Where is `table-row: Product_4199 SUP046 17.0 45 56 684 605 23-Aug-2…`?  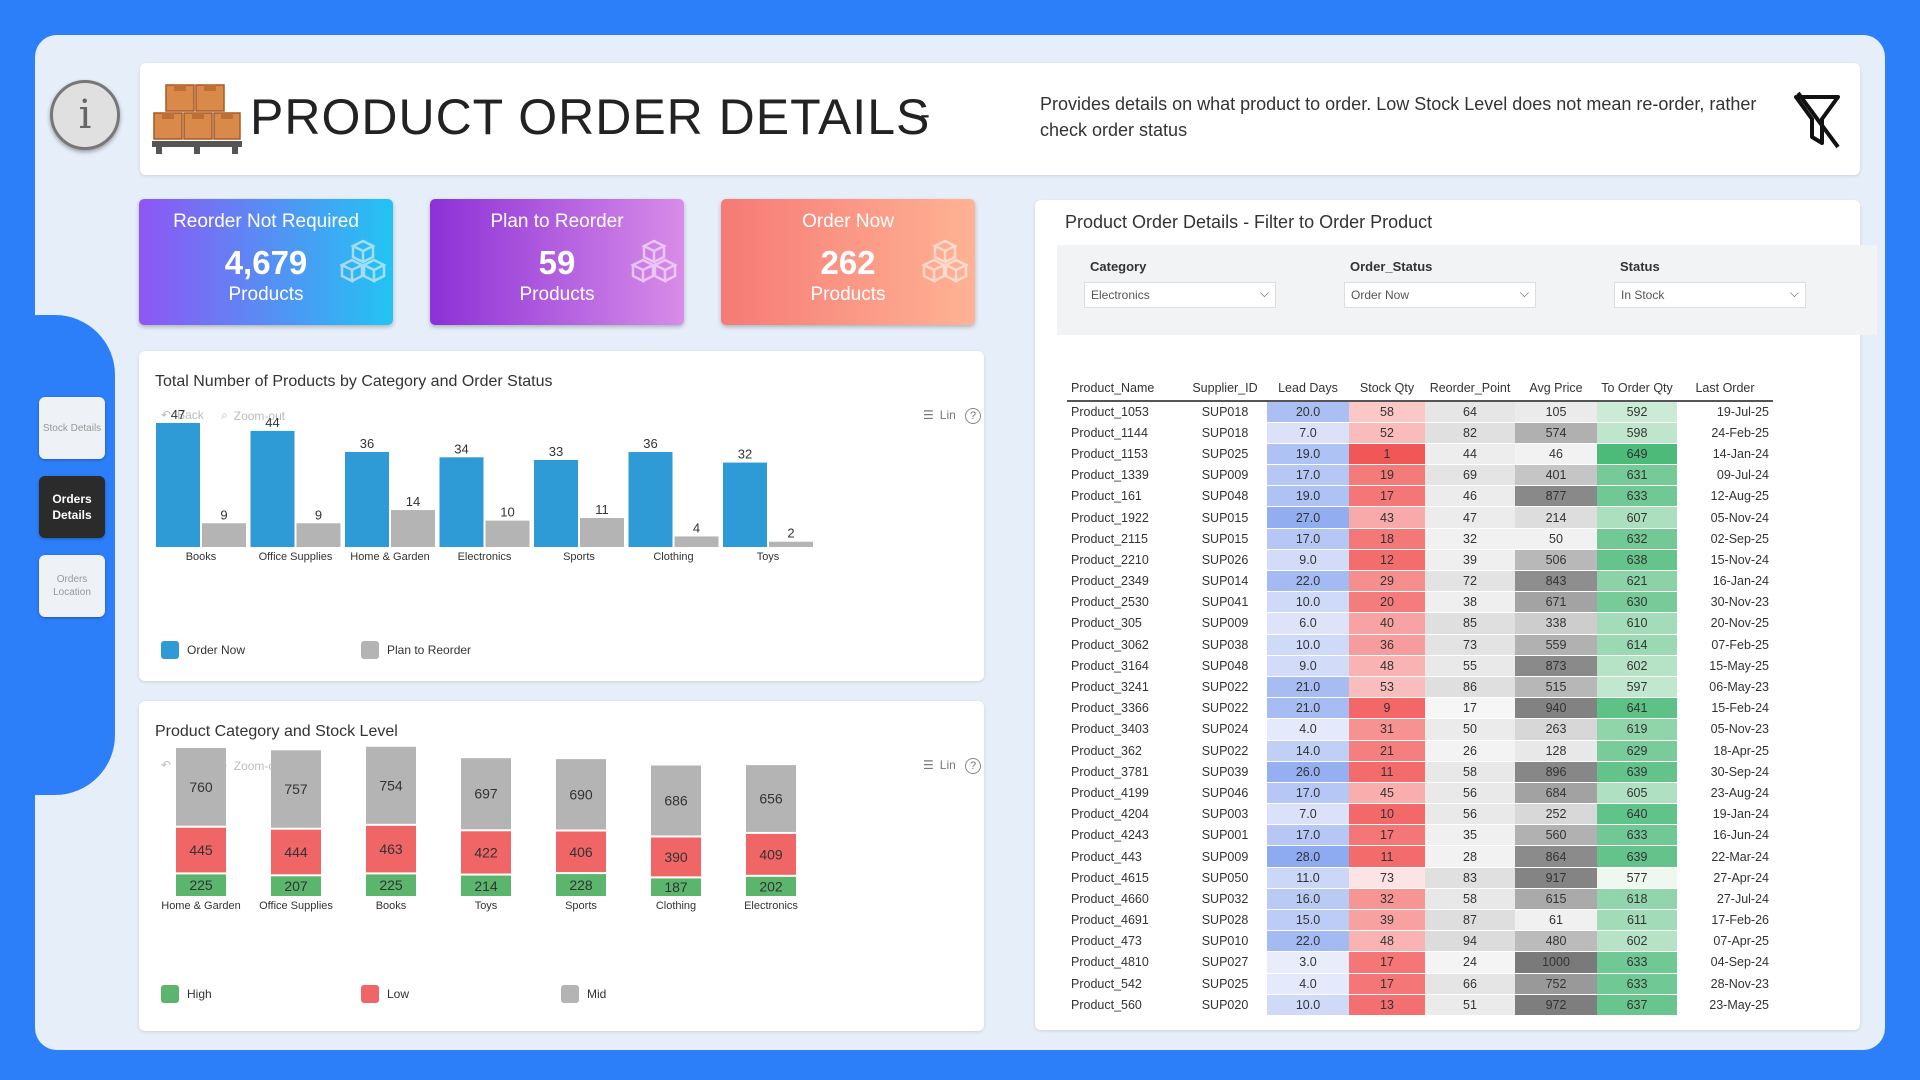
table-row: Product_4199 SUP046 17.0 45 56 684 605 23-Aug-2… is located at coordinates (1420, 793).